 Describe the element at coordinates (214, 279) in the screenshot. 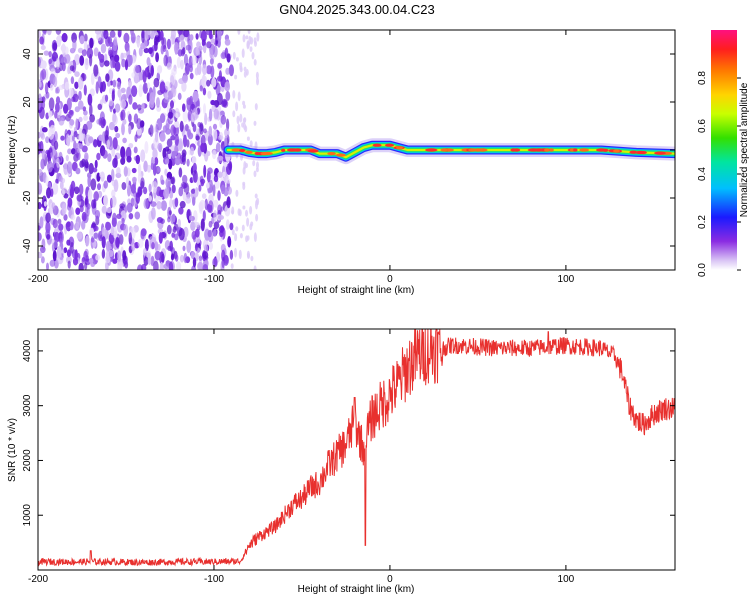

I see `spectrogram-x-tick-label: -100` at that location.